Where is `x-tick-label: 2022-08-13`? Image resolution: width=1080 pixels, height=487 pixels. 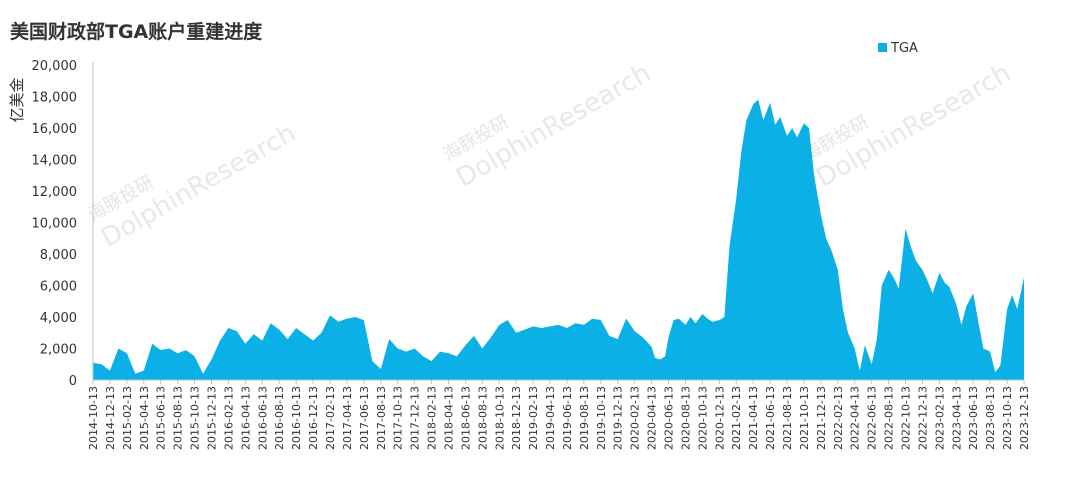 x-tick-label: 2022-08-13 is located at coordinates (889, 418).